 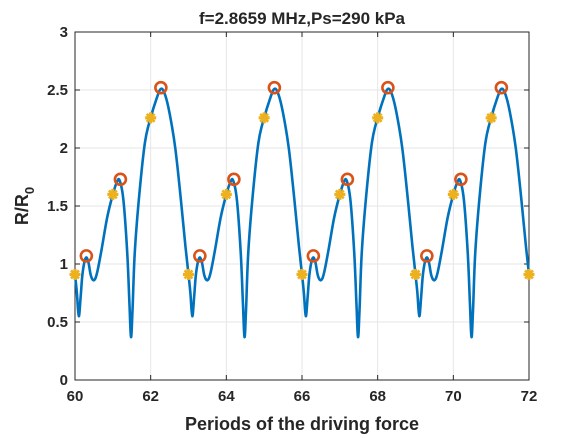 What do you see at coordinates (57, 90) in the screenshot?
I see `y-tick-label: 2.5` at bounding box center [57, 90].